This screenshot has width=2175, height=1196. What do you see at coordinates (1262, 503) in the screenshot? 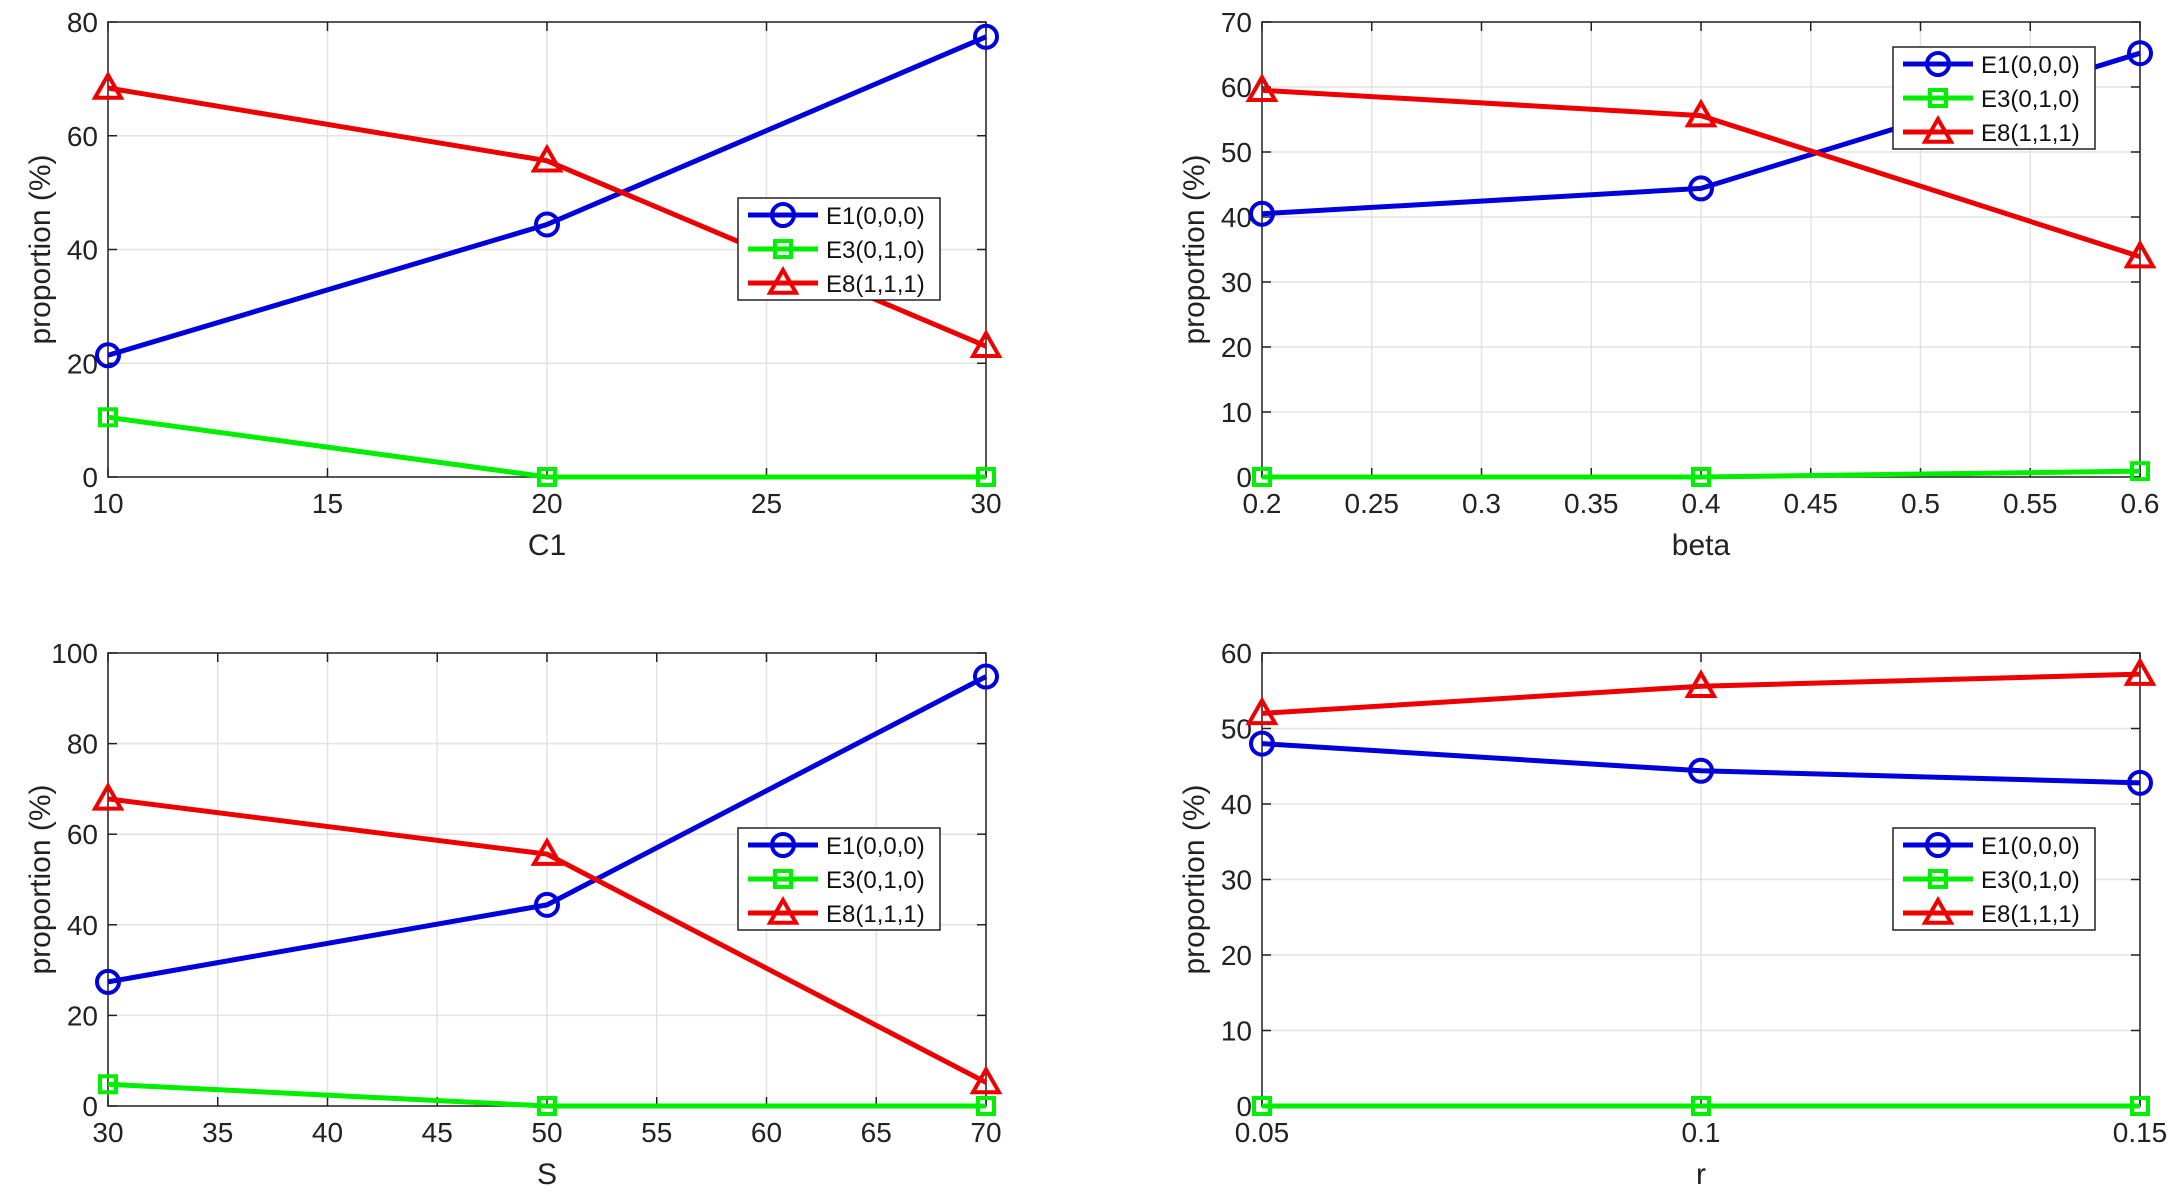
I see `x-tick-label: 0.2` at bounding box center [1262, 503].